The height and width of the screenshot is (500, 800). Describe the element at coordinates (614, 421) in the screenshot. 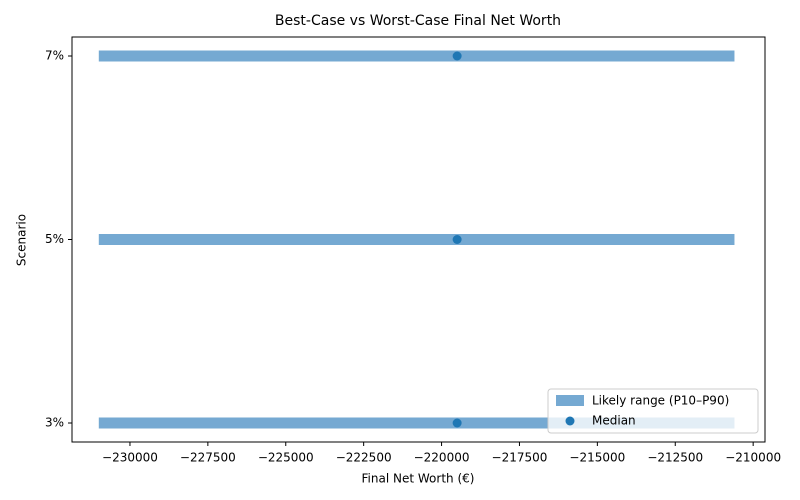

I see `legend-label: Median` at that location.